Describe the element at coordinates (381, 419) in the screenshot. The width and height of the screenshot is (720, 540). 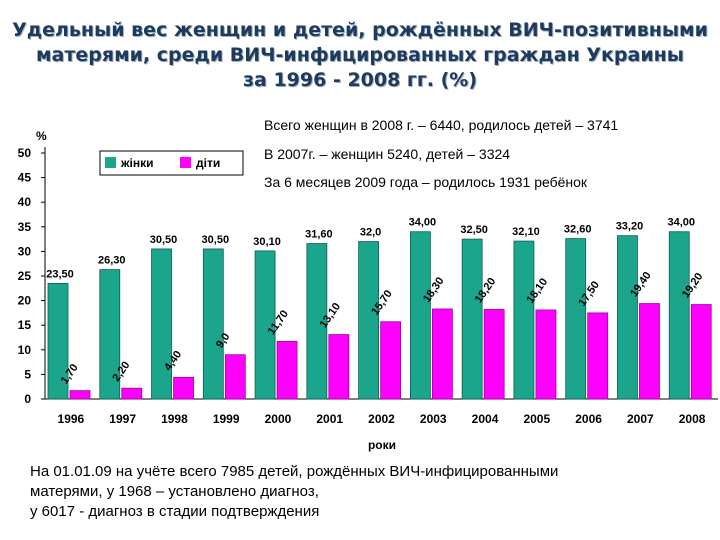
I see `x-tick-label: 2002` at that location.